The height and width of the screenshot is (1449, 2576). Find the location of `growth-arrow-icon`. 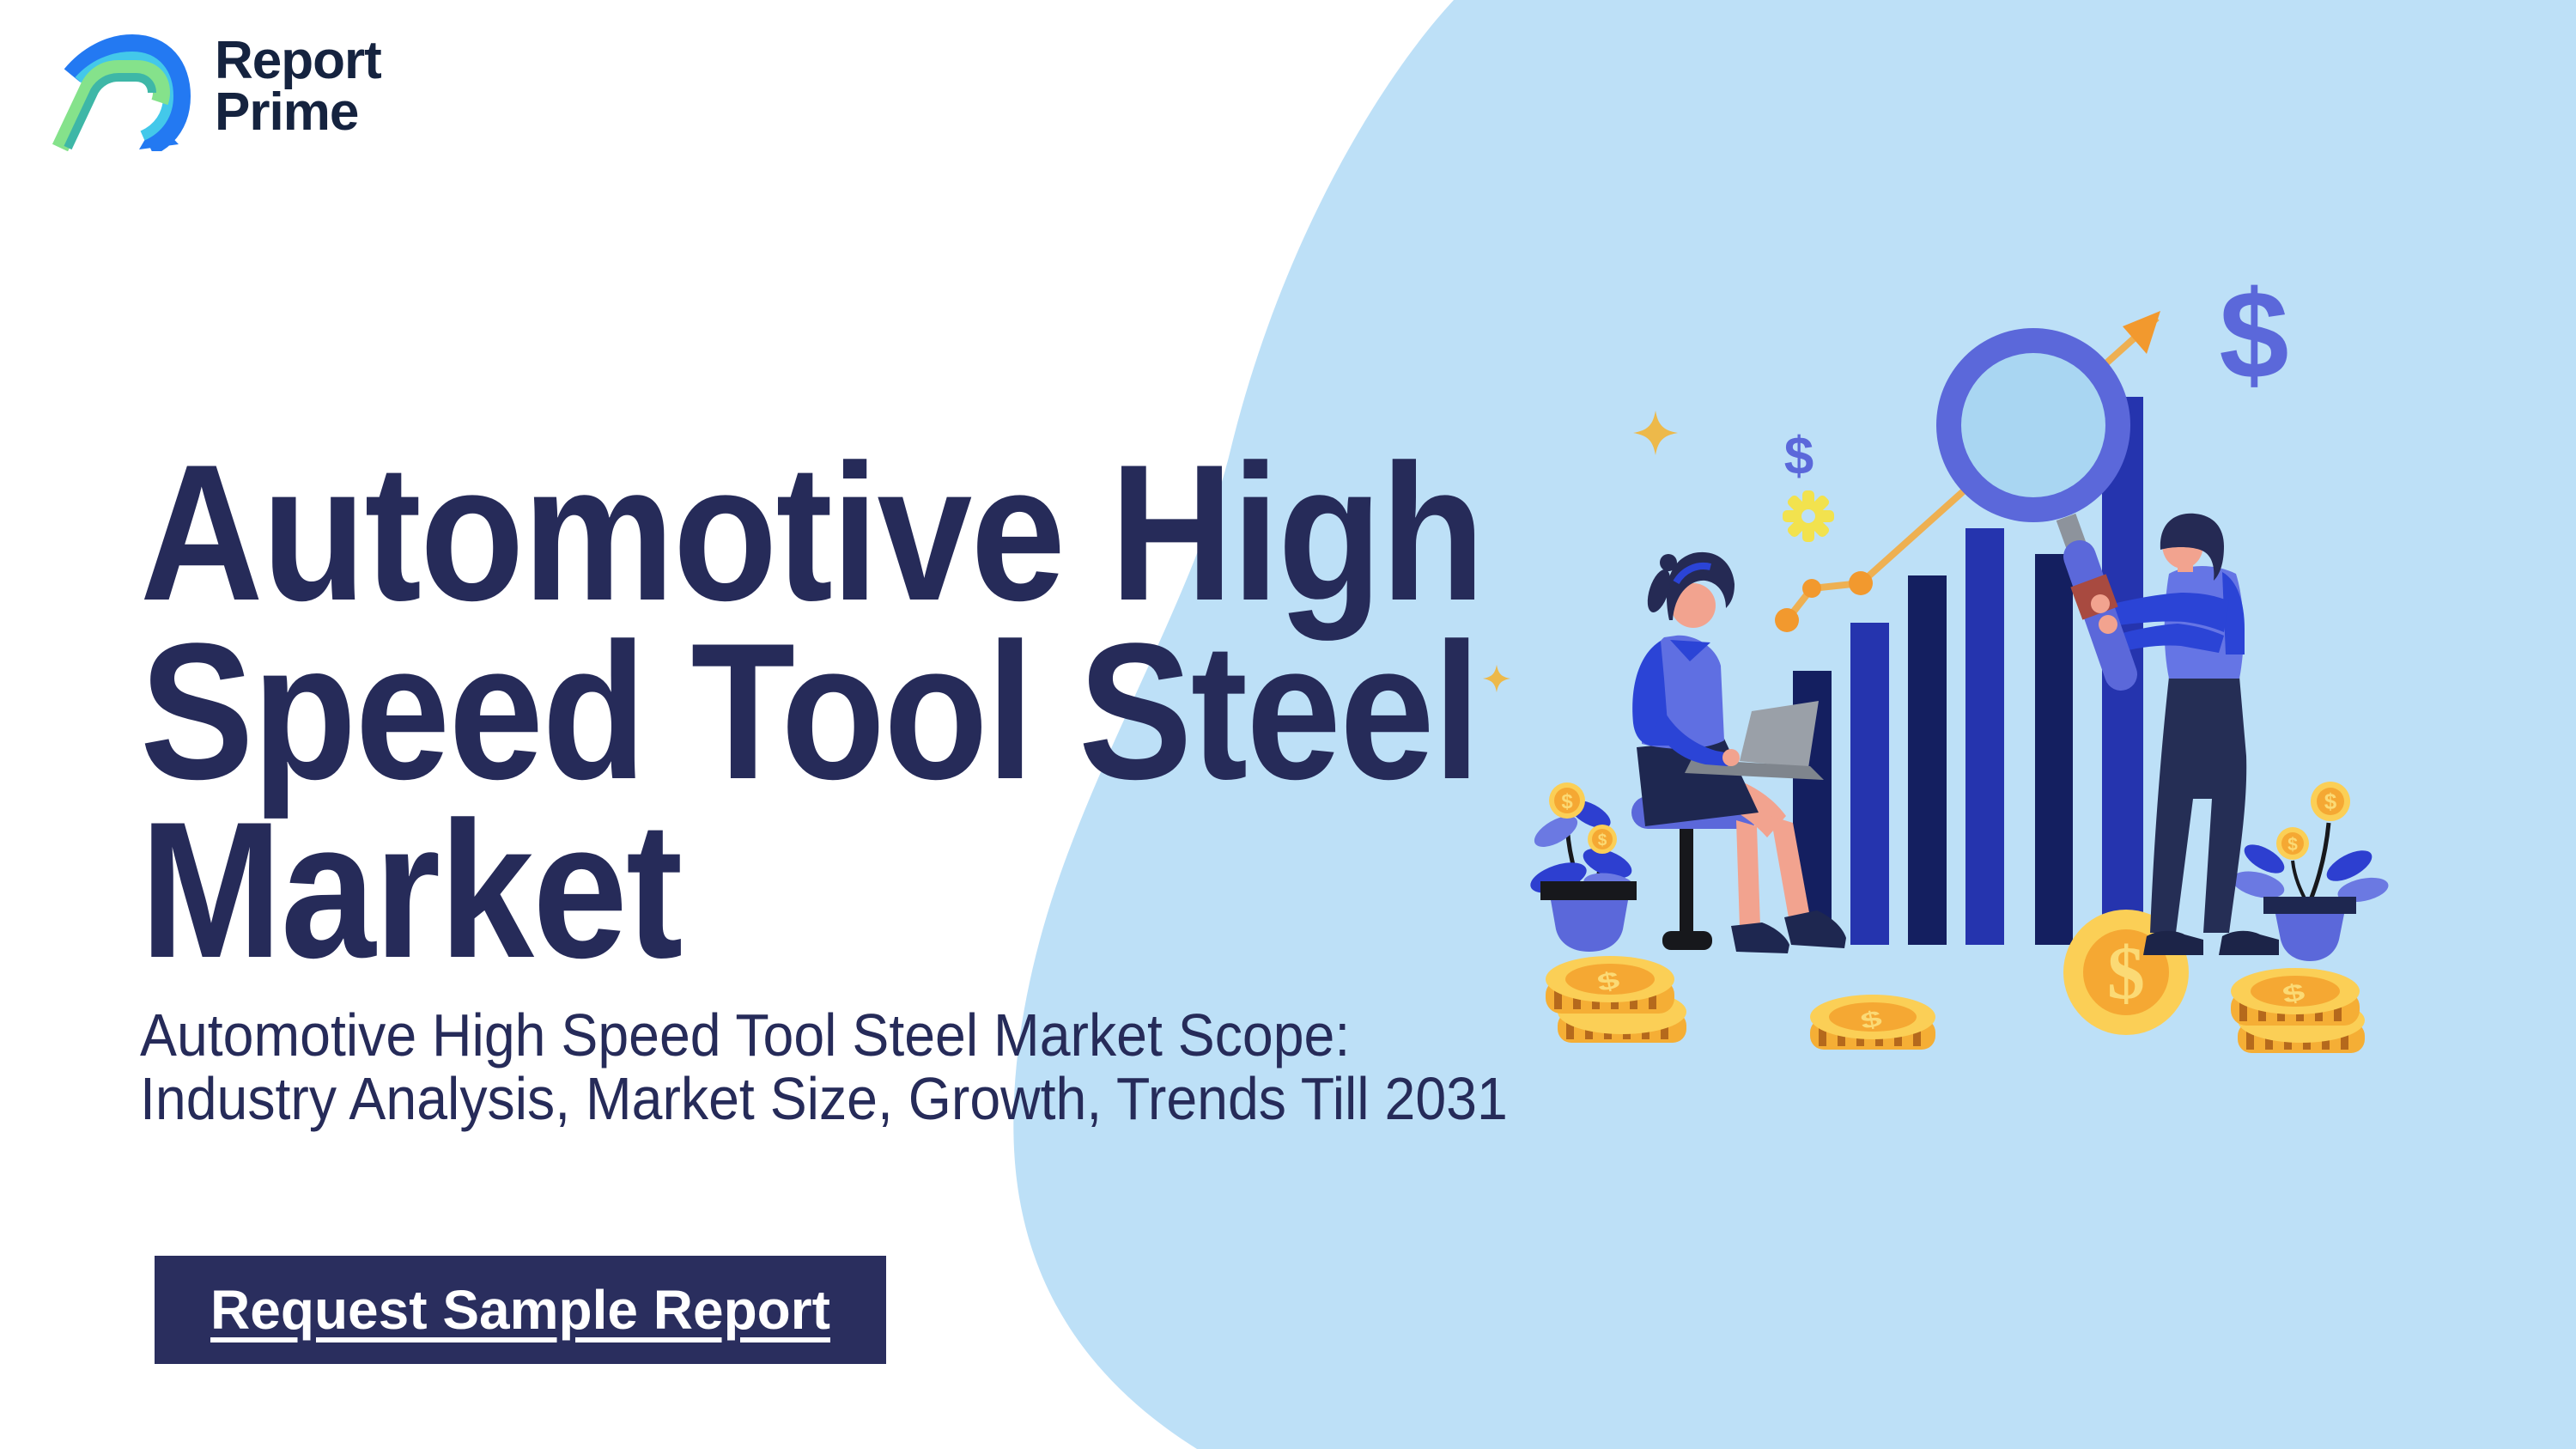

growth-arrow-icon is located at coordinates (2141, 332).